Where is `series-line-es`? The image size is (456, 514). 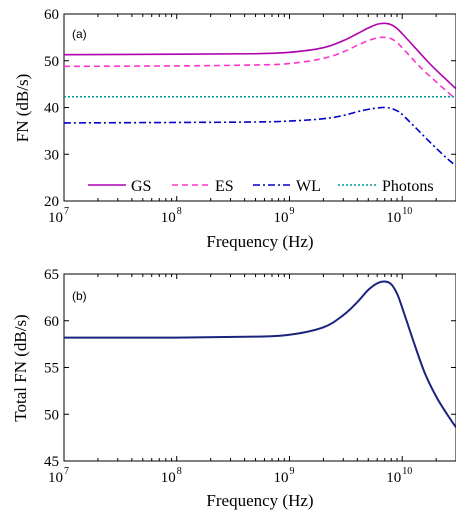 series-line-es is located at coordinates (259, 68).